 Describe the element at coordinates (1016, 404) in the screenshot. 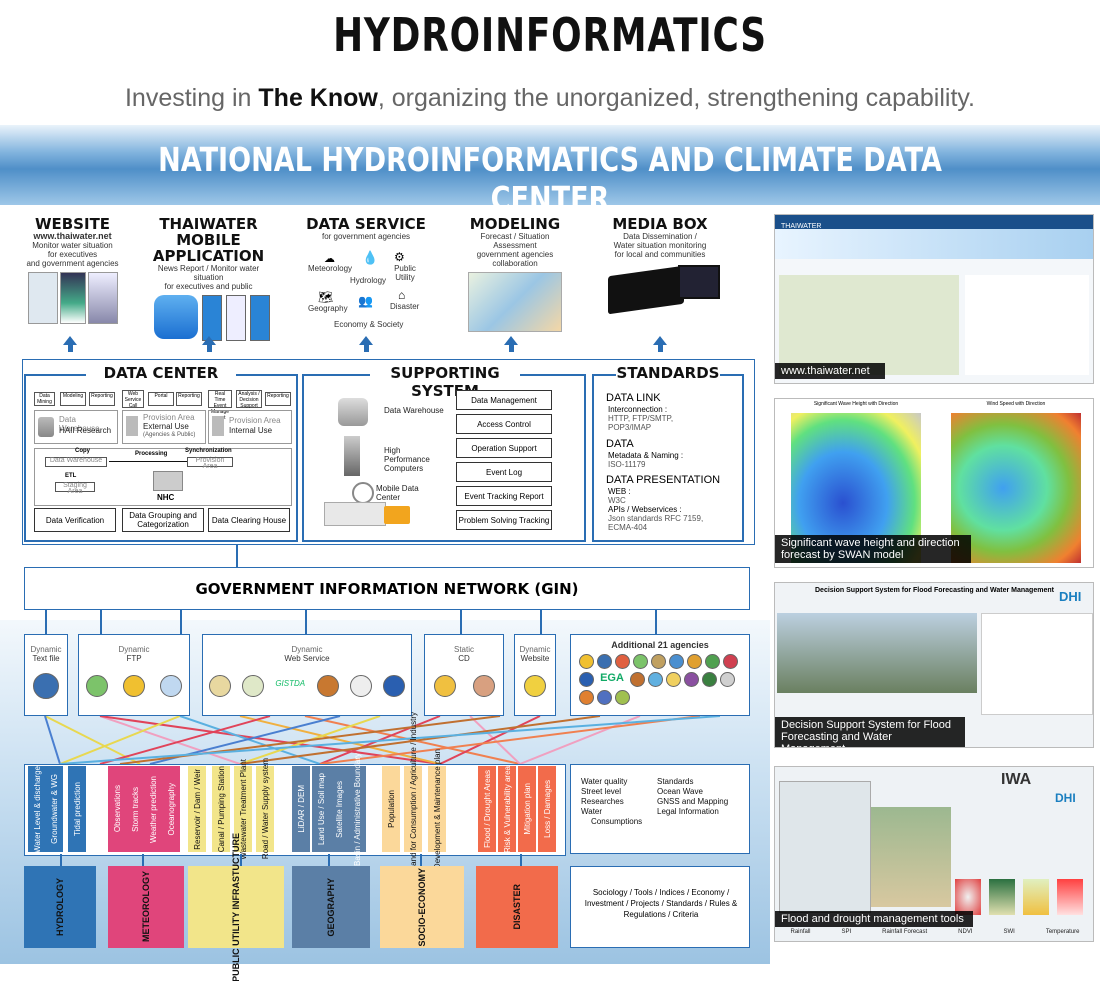

I see `map-title: Wind Speed with Direction` at that location.